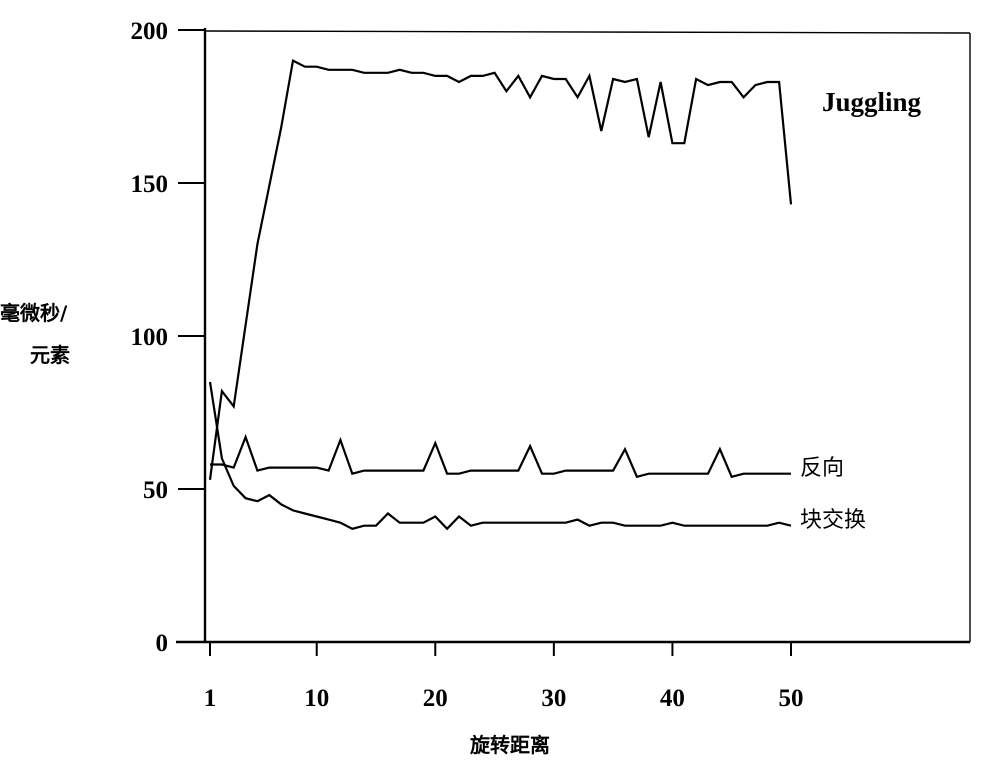  What do you see at coordinates (150, 31) in the screenshot?
I see `y-tick-label: 200` at bounding box center [150, 31].